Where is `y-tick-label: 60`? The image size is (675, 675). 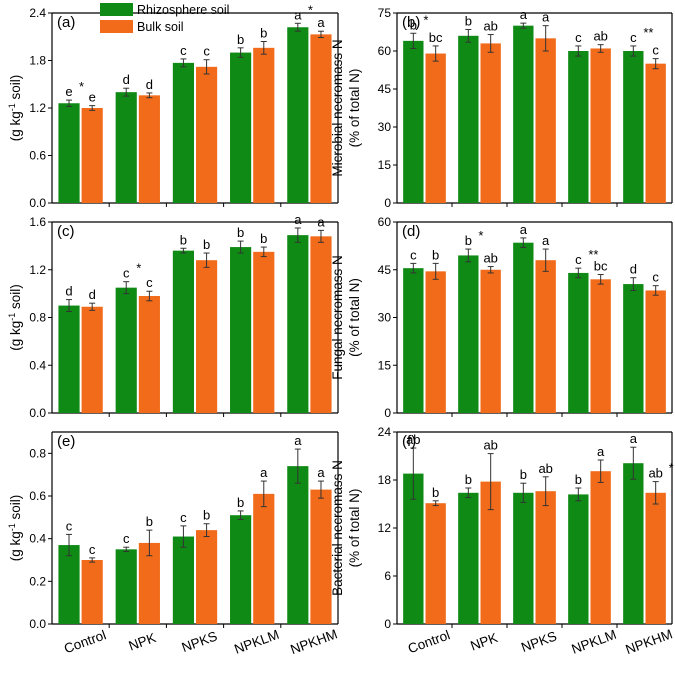 y-tick-label: 60 is located at coordinates (385, 222).